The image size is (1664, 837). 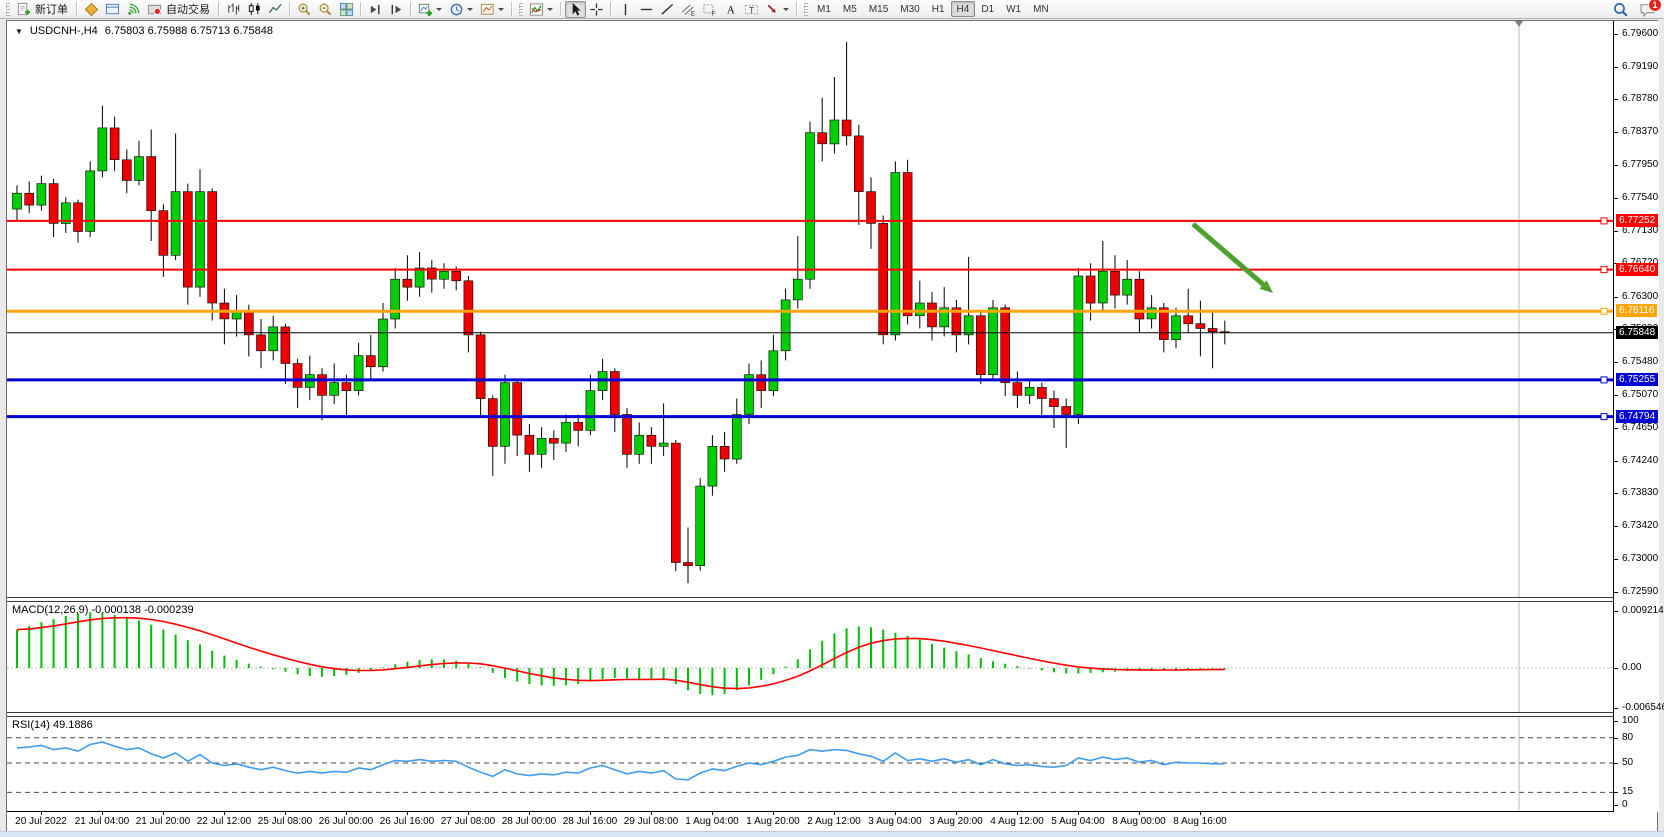 I want to click on new-chart-button, so click(x=430, y=9).